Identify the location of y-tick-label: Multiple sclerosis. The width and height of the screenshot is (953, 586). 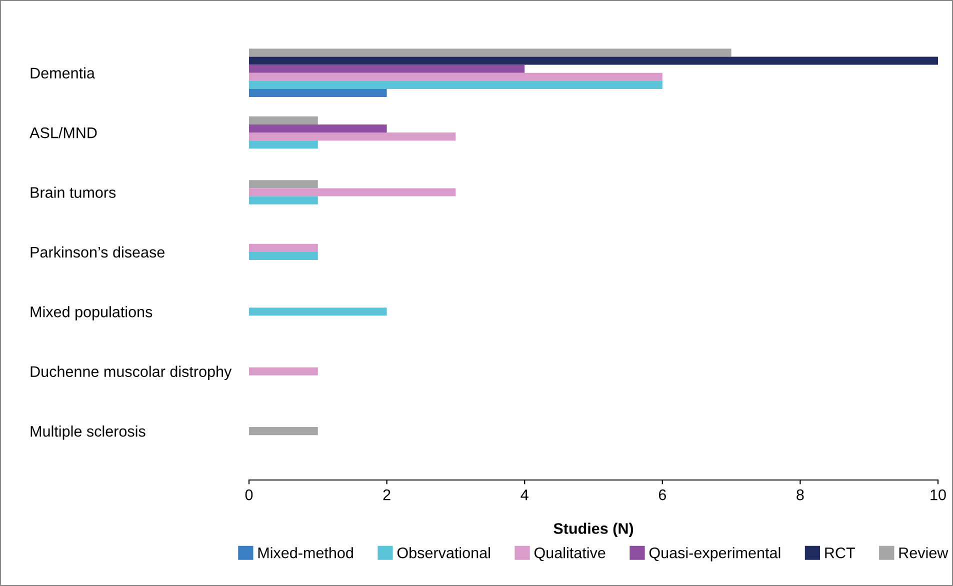
(88, 433).